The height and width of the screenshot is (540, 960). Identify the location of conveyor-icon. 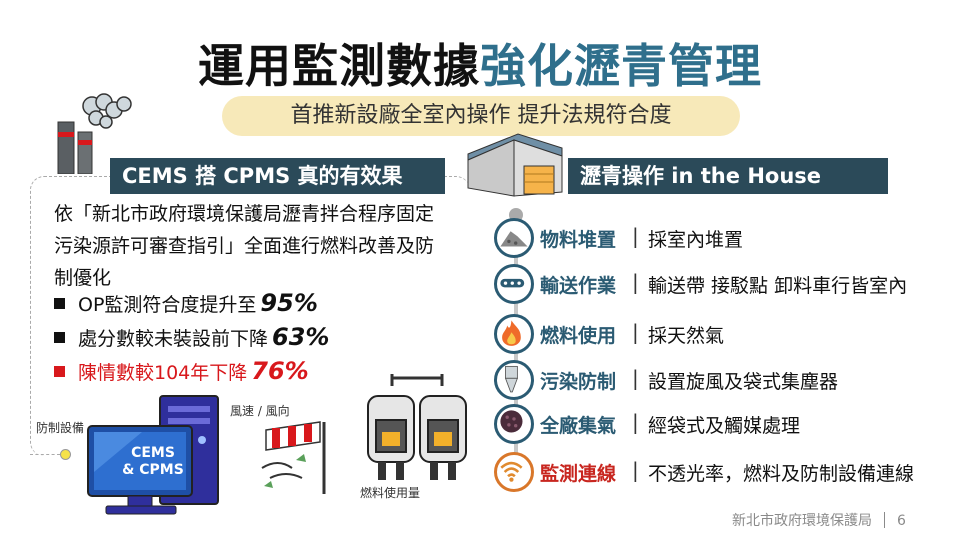
(514, 284).